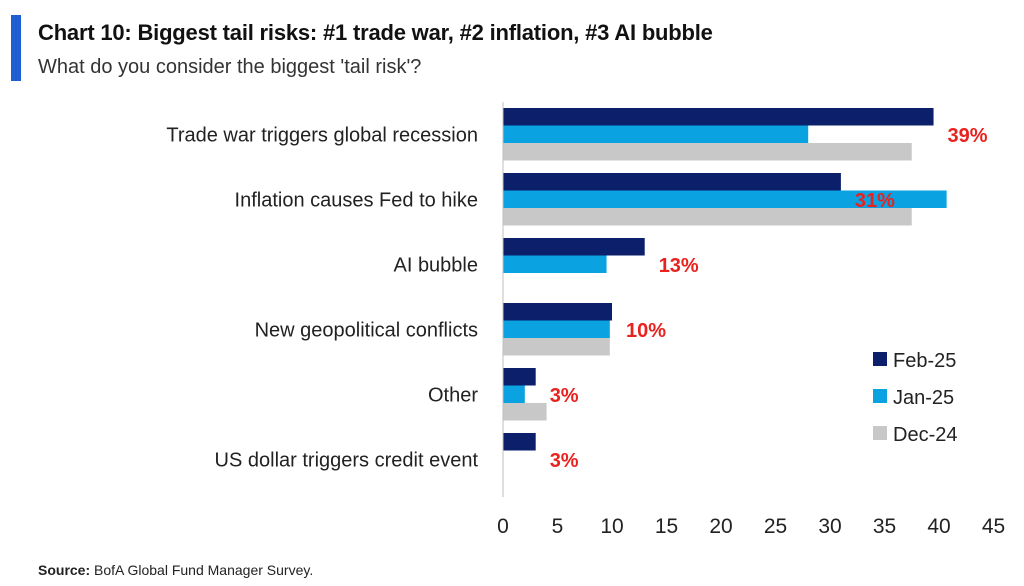 Image resolution: width=1024 pixels, height=586 pixels. I want to click on source-label: Source:, so click(64, 570).